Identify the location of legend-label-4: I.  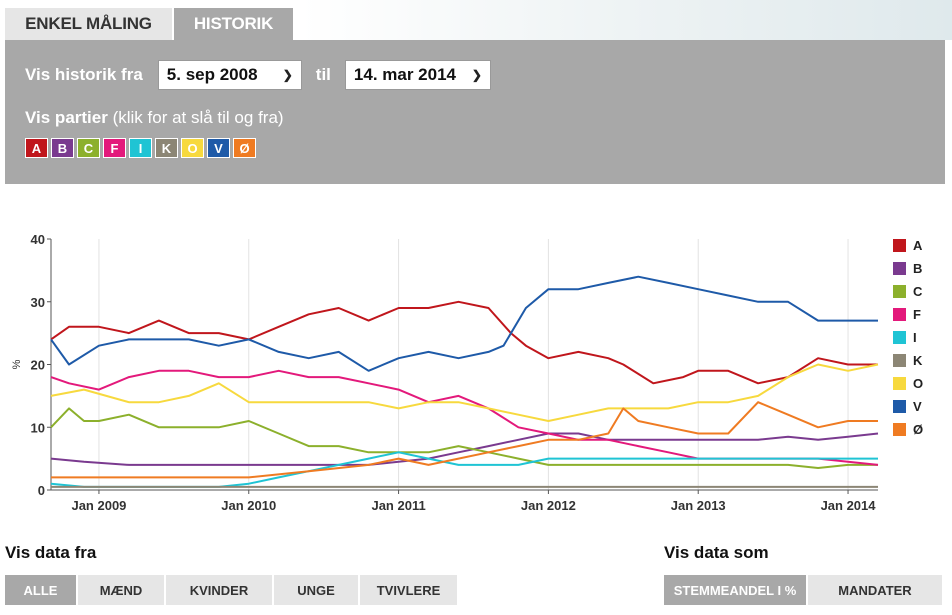
(915, 337).